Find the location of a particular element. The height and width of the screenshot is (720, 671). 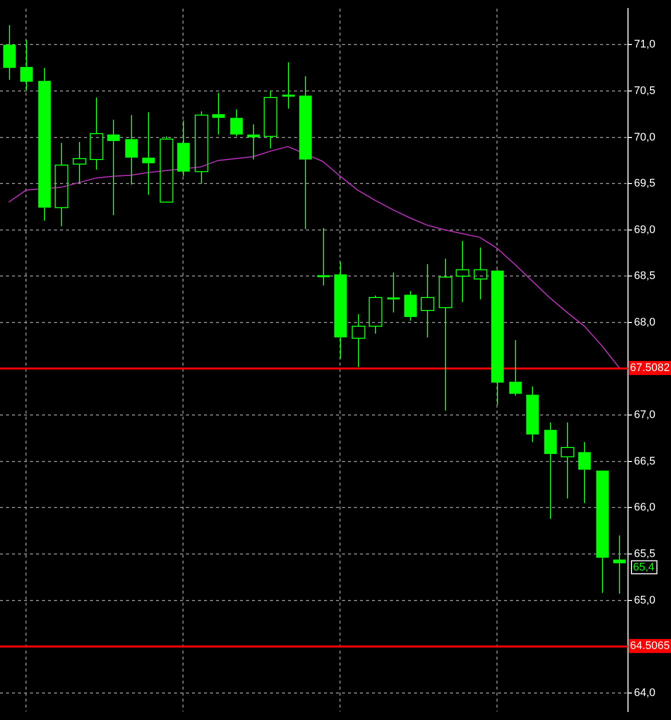

y-tick-label: 71,0 is located at coordinates (645, 44).